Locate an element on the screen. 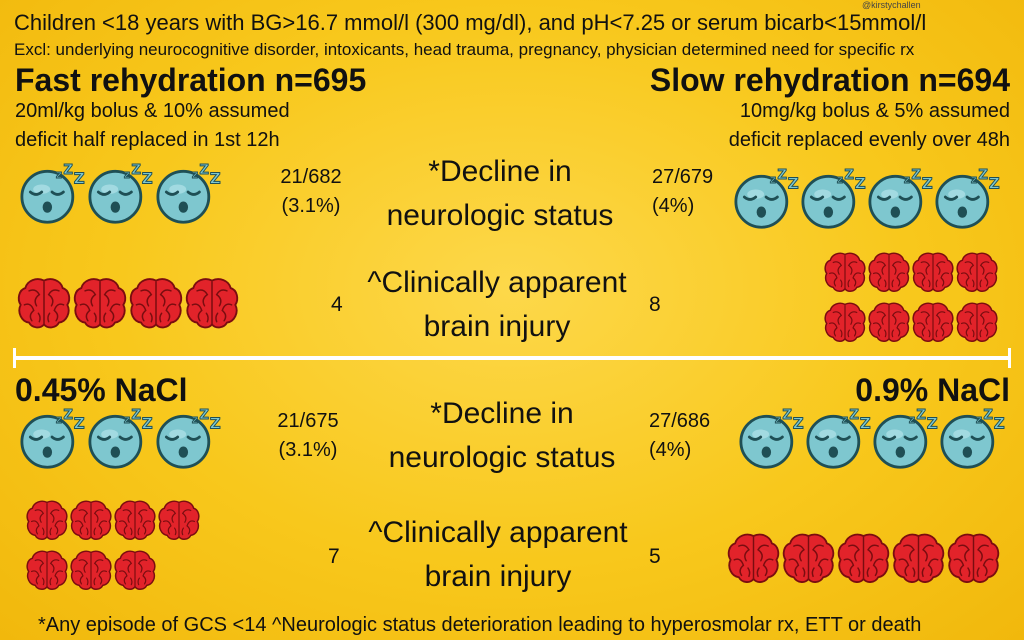  fast-rehydration-title: Fast rehydration n=695 is located at coordinates (191, 80).